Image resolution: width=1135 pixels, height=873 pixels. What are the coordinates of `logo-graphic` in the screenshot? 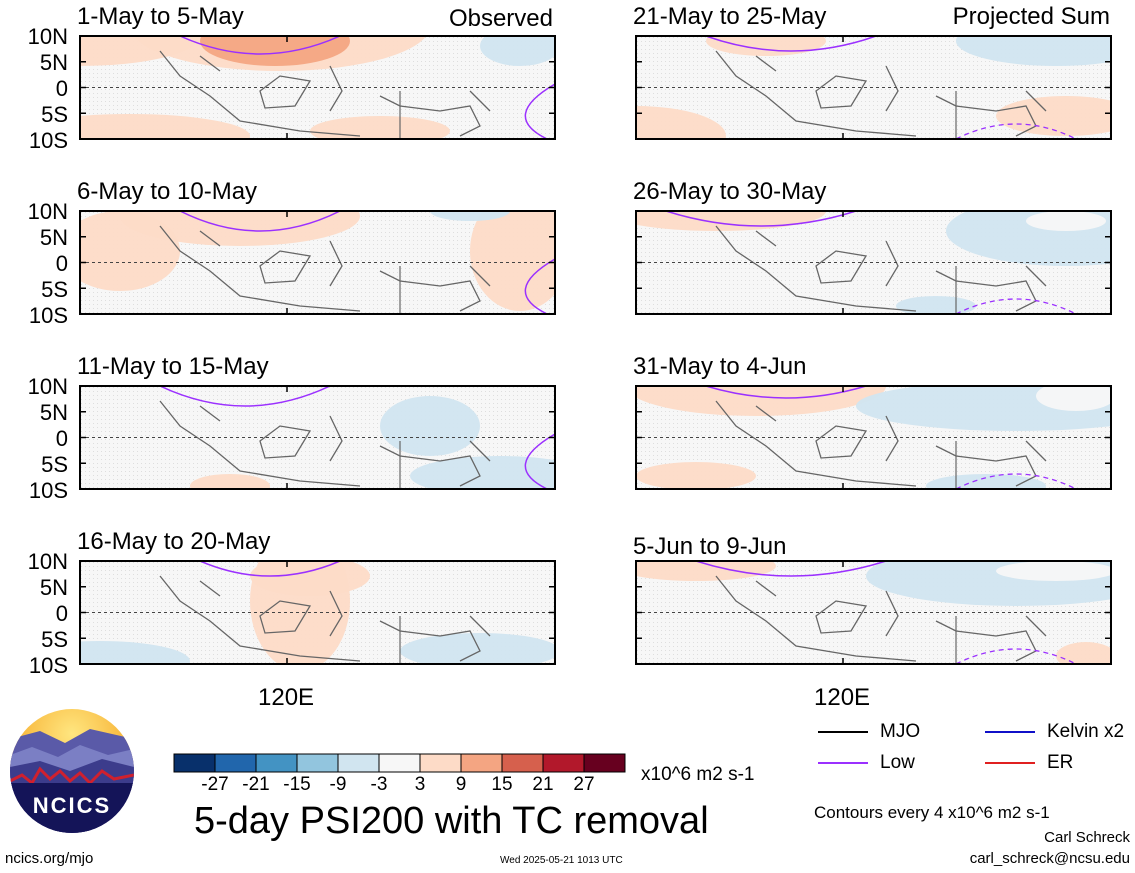 It's located at (72, 771).